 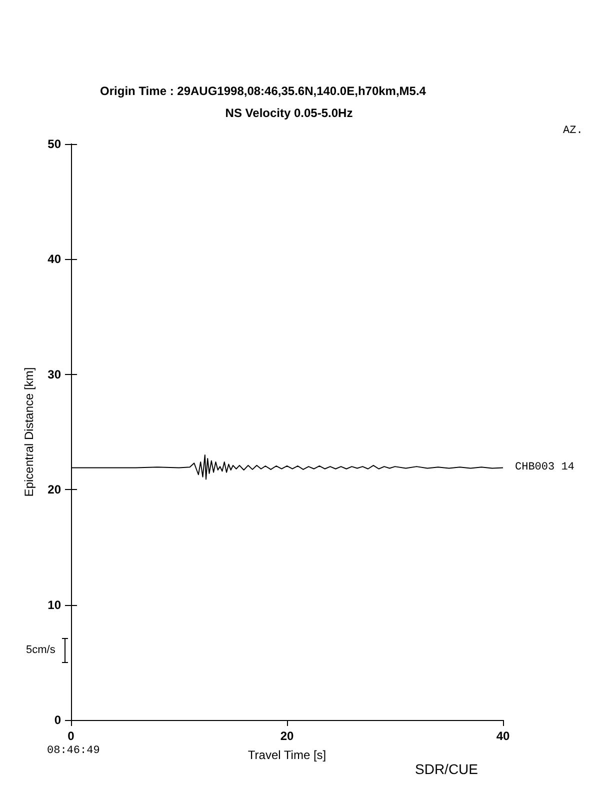 I want to click on y-axis-title: Epicentral Distance [km], so click(x=29, y=432).